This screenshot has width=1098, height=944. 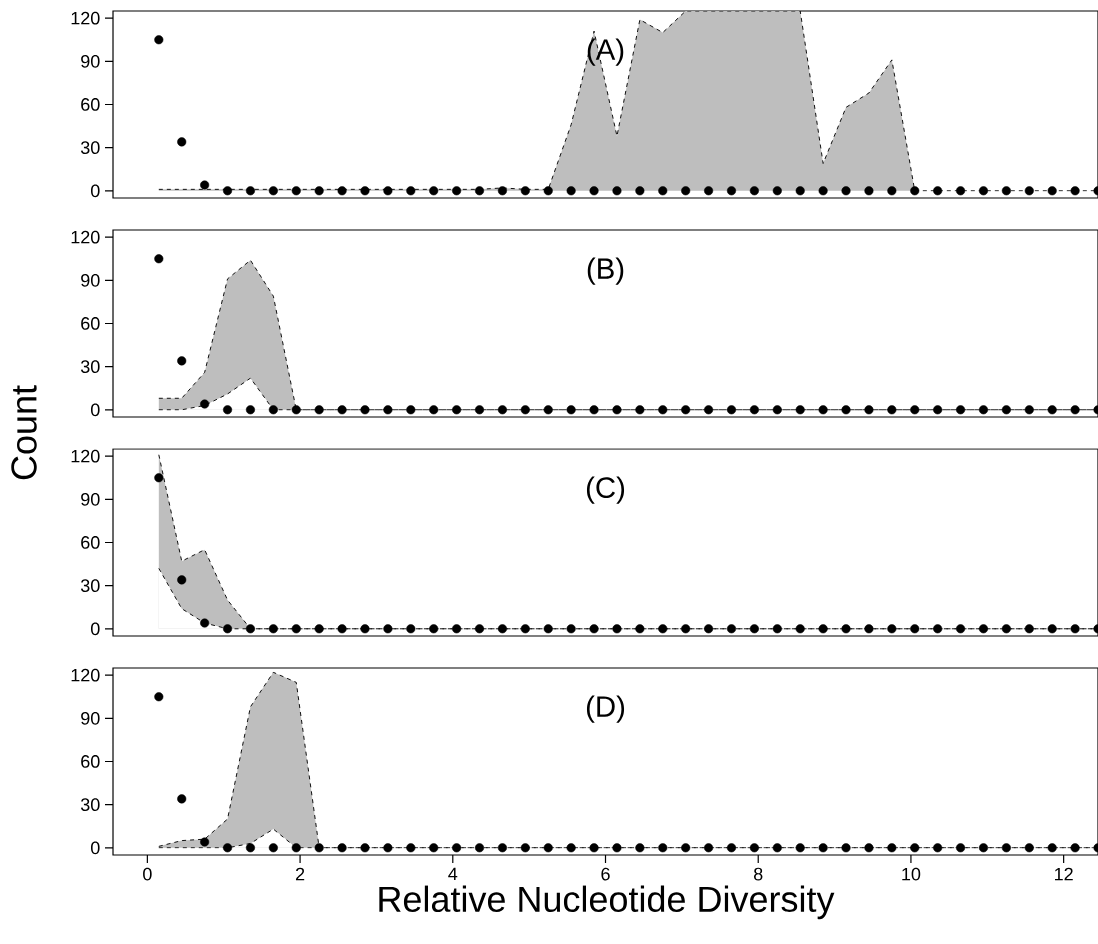 I want to click on annotation: (C), so click(x=605, y=490).